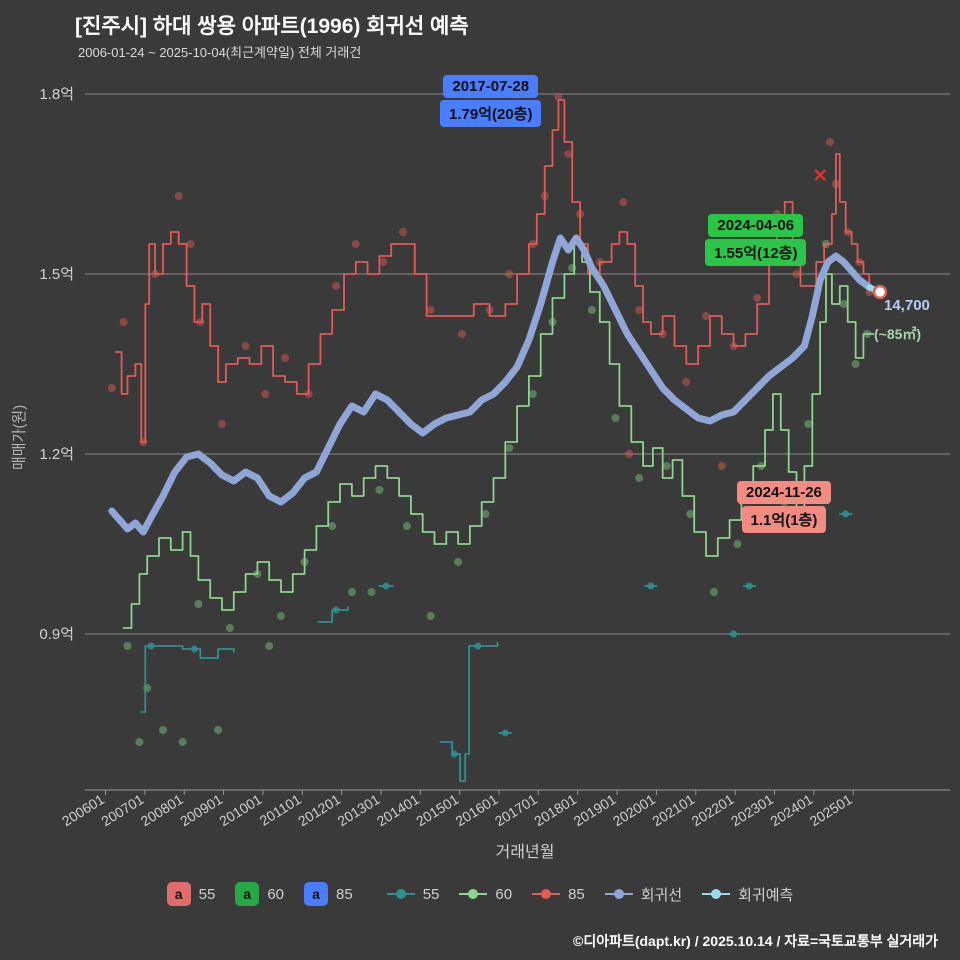 Image resolution: width=960 pixels, height=960 pixels. I want to click on x-tick-label: 202101, so click(673, 810).